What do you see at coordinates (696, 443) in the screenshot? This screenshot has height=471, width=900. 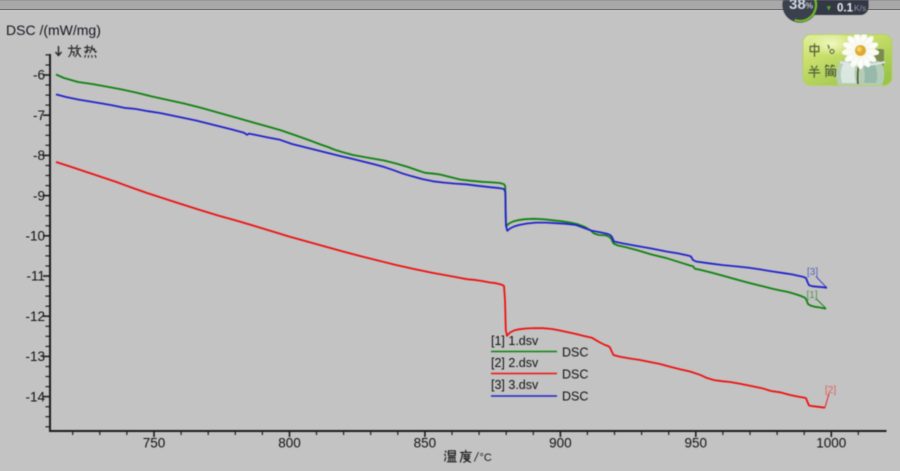 I see `svg-text: 950` at bounding box center [696, 443].